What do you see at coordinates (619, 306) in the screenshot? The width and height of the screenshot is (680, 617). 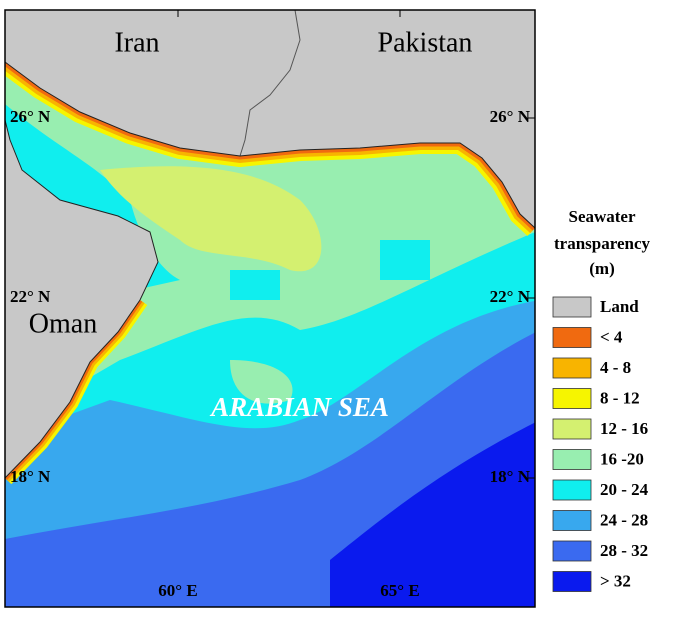 I see `legend-label: Land` at bounding box center [619, 306].